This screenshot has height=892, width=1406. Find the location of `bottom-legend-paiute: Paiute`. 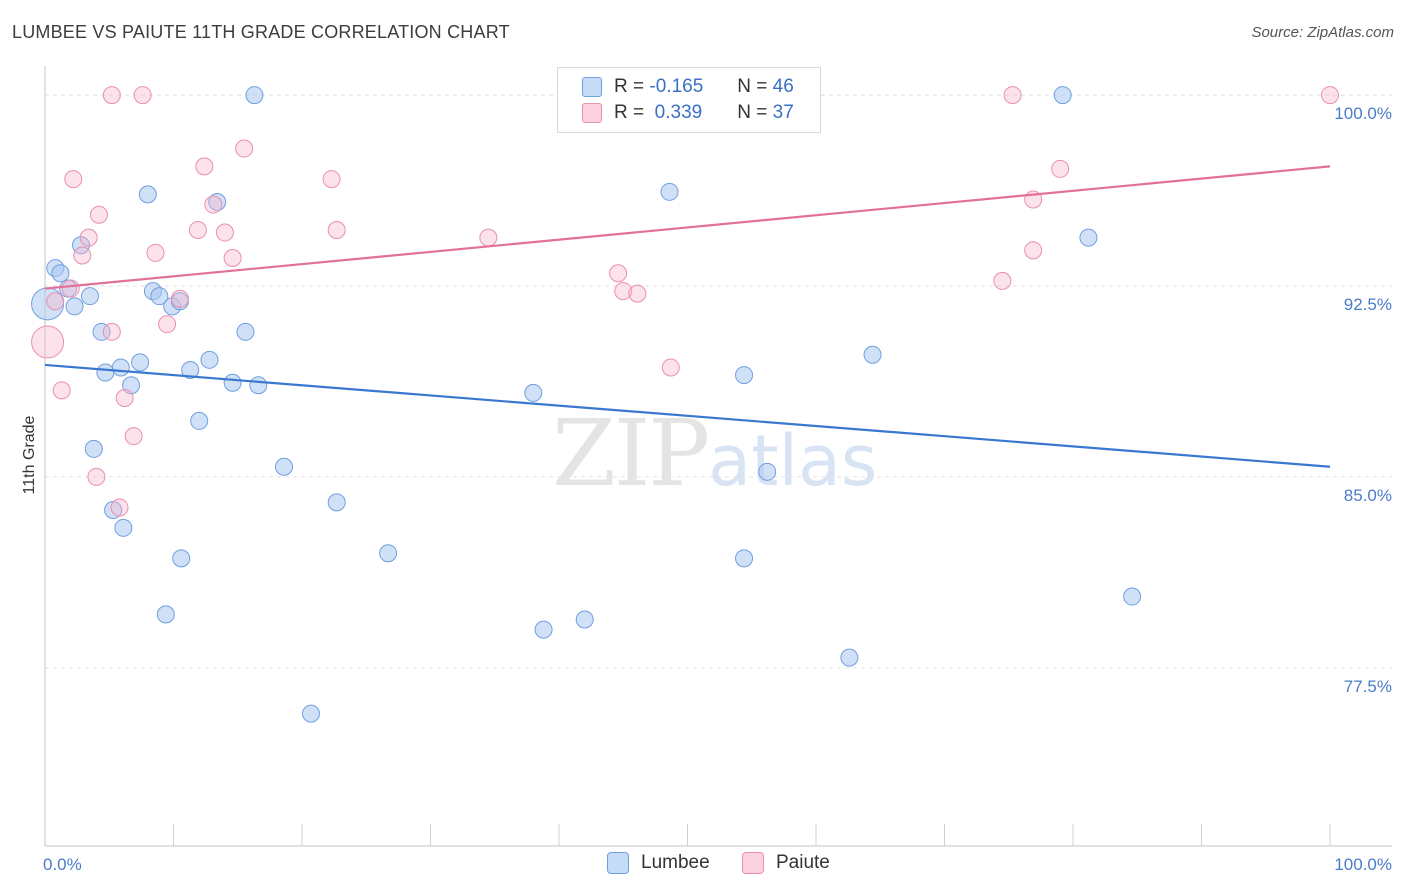

bottom-legend-paiute: Paiute is located at coordinates (786, 863).